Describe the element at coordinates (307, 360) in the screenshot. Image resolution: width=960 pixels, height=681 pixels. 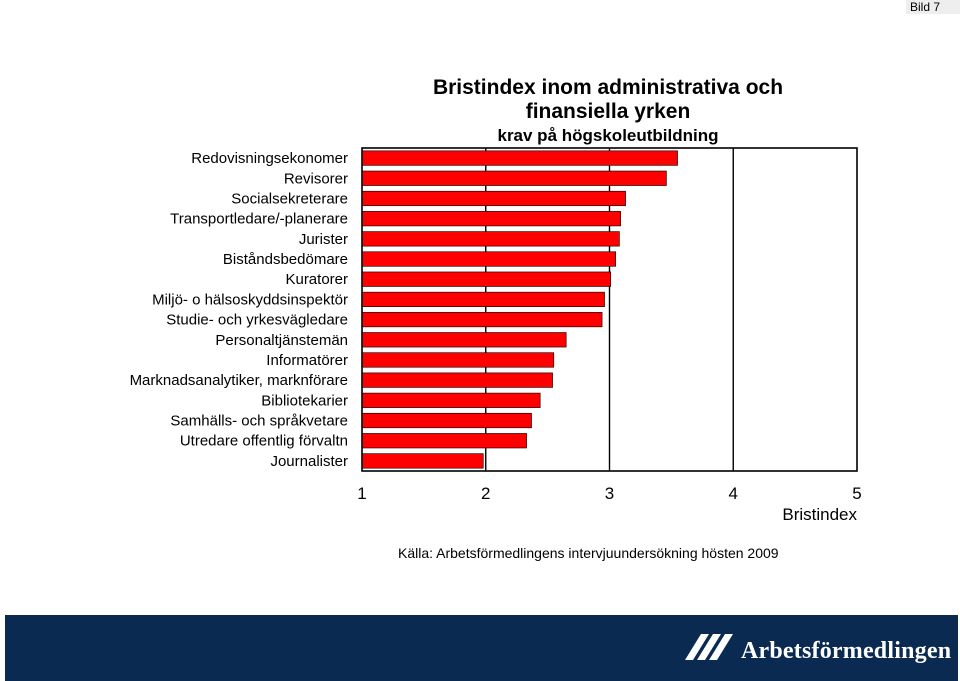
I see `category-label: Informatörer` at that location.